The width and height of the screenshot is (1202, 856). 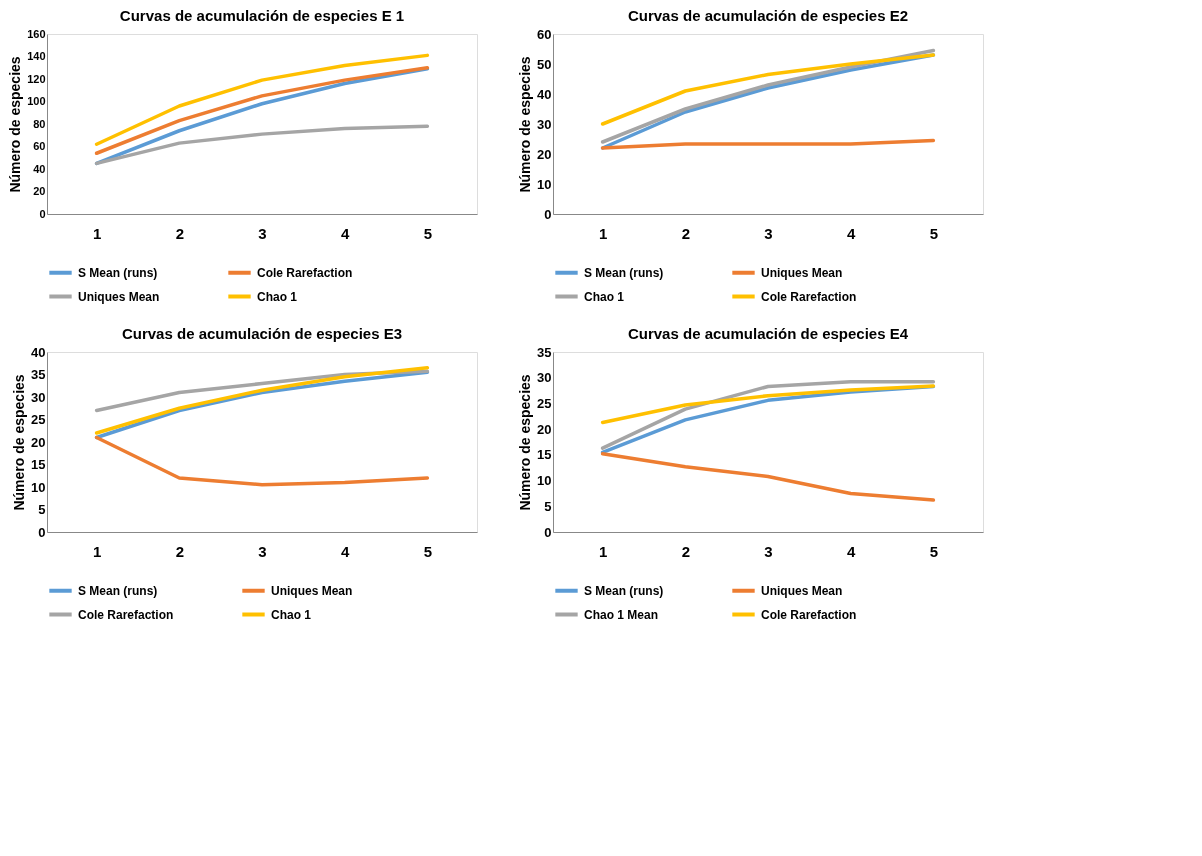 I want to click on chart-title: Curvas de acumulación de especies E2, so click(x=768, y=15).